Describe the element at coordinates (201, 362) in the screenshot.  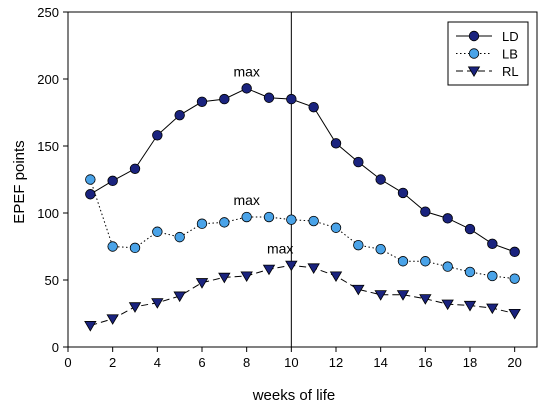
I see `x-tick-label: 6` at that location.